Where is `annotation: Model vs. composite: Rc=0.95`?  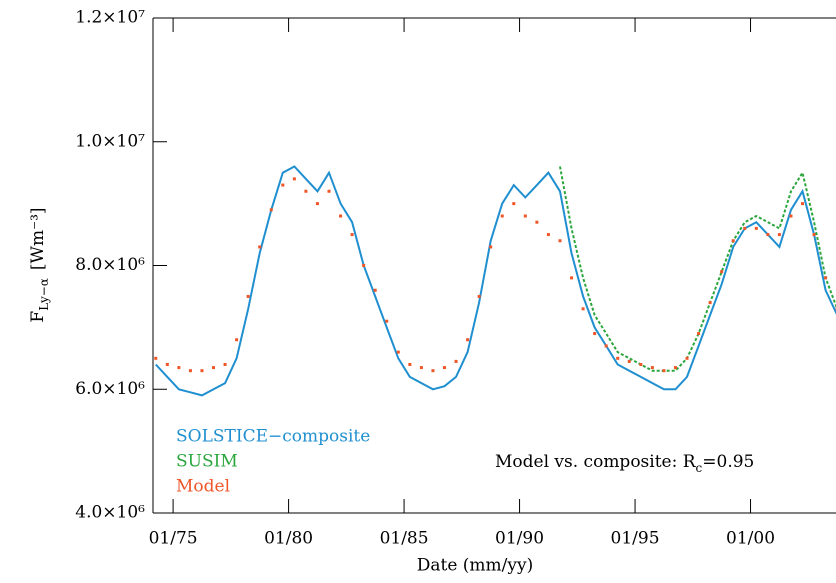
annotation: Model vs. composite: Rc=0.95 is located at coordinates (624, 463).